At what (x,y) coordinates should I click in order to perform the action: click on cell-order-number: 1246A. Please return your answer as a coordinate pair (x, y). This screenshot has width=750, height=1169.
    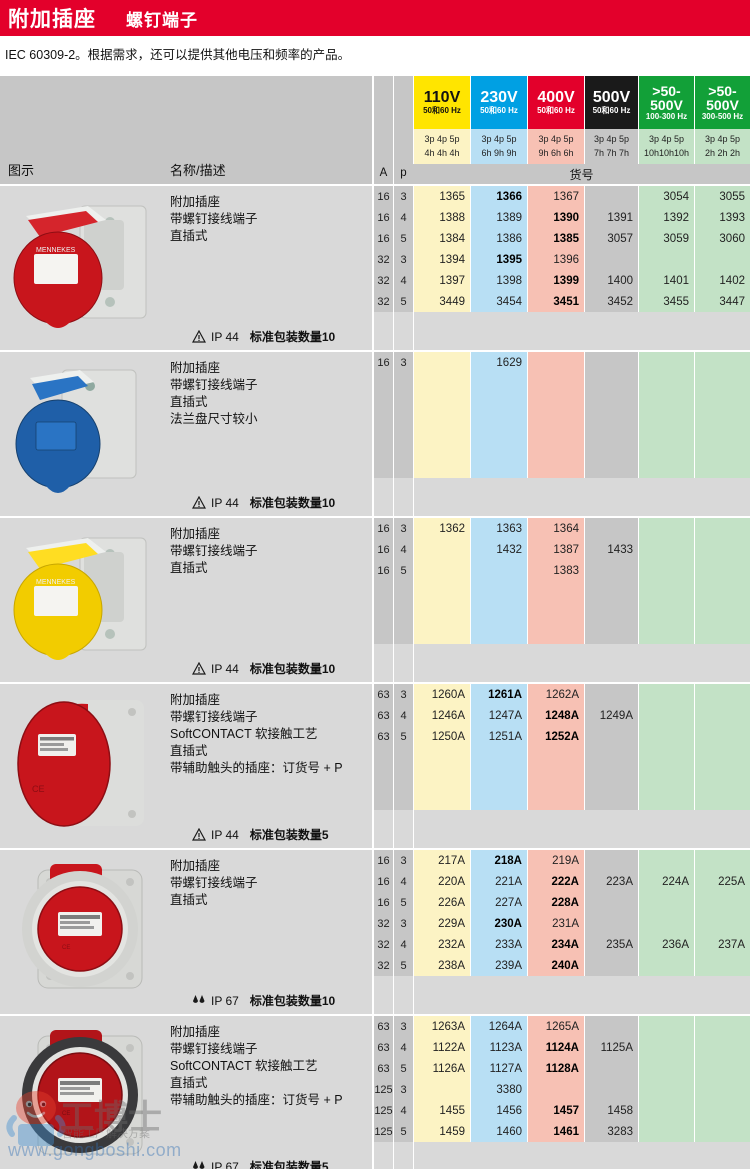
    Looking at the image, I should click on (441, 715).